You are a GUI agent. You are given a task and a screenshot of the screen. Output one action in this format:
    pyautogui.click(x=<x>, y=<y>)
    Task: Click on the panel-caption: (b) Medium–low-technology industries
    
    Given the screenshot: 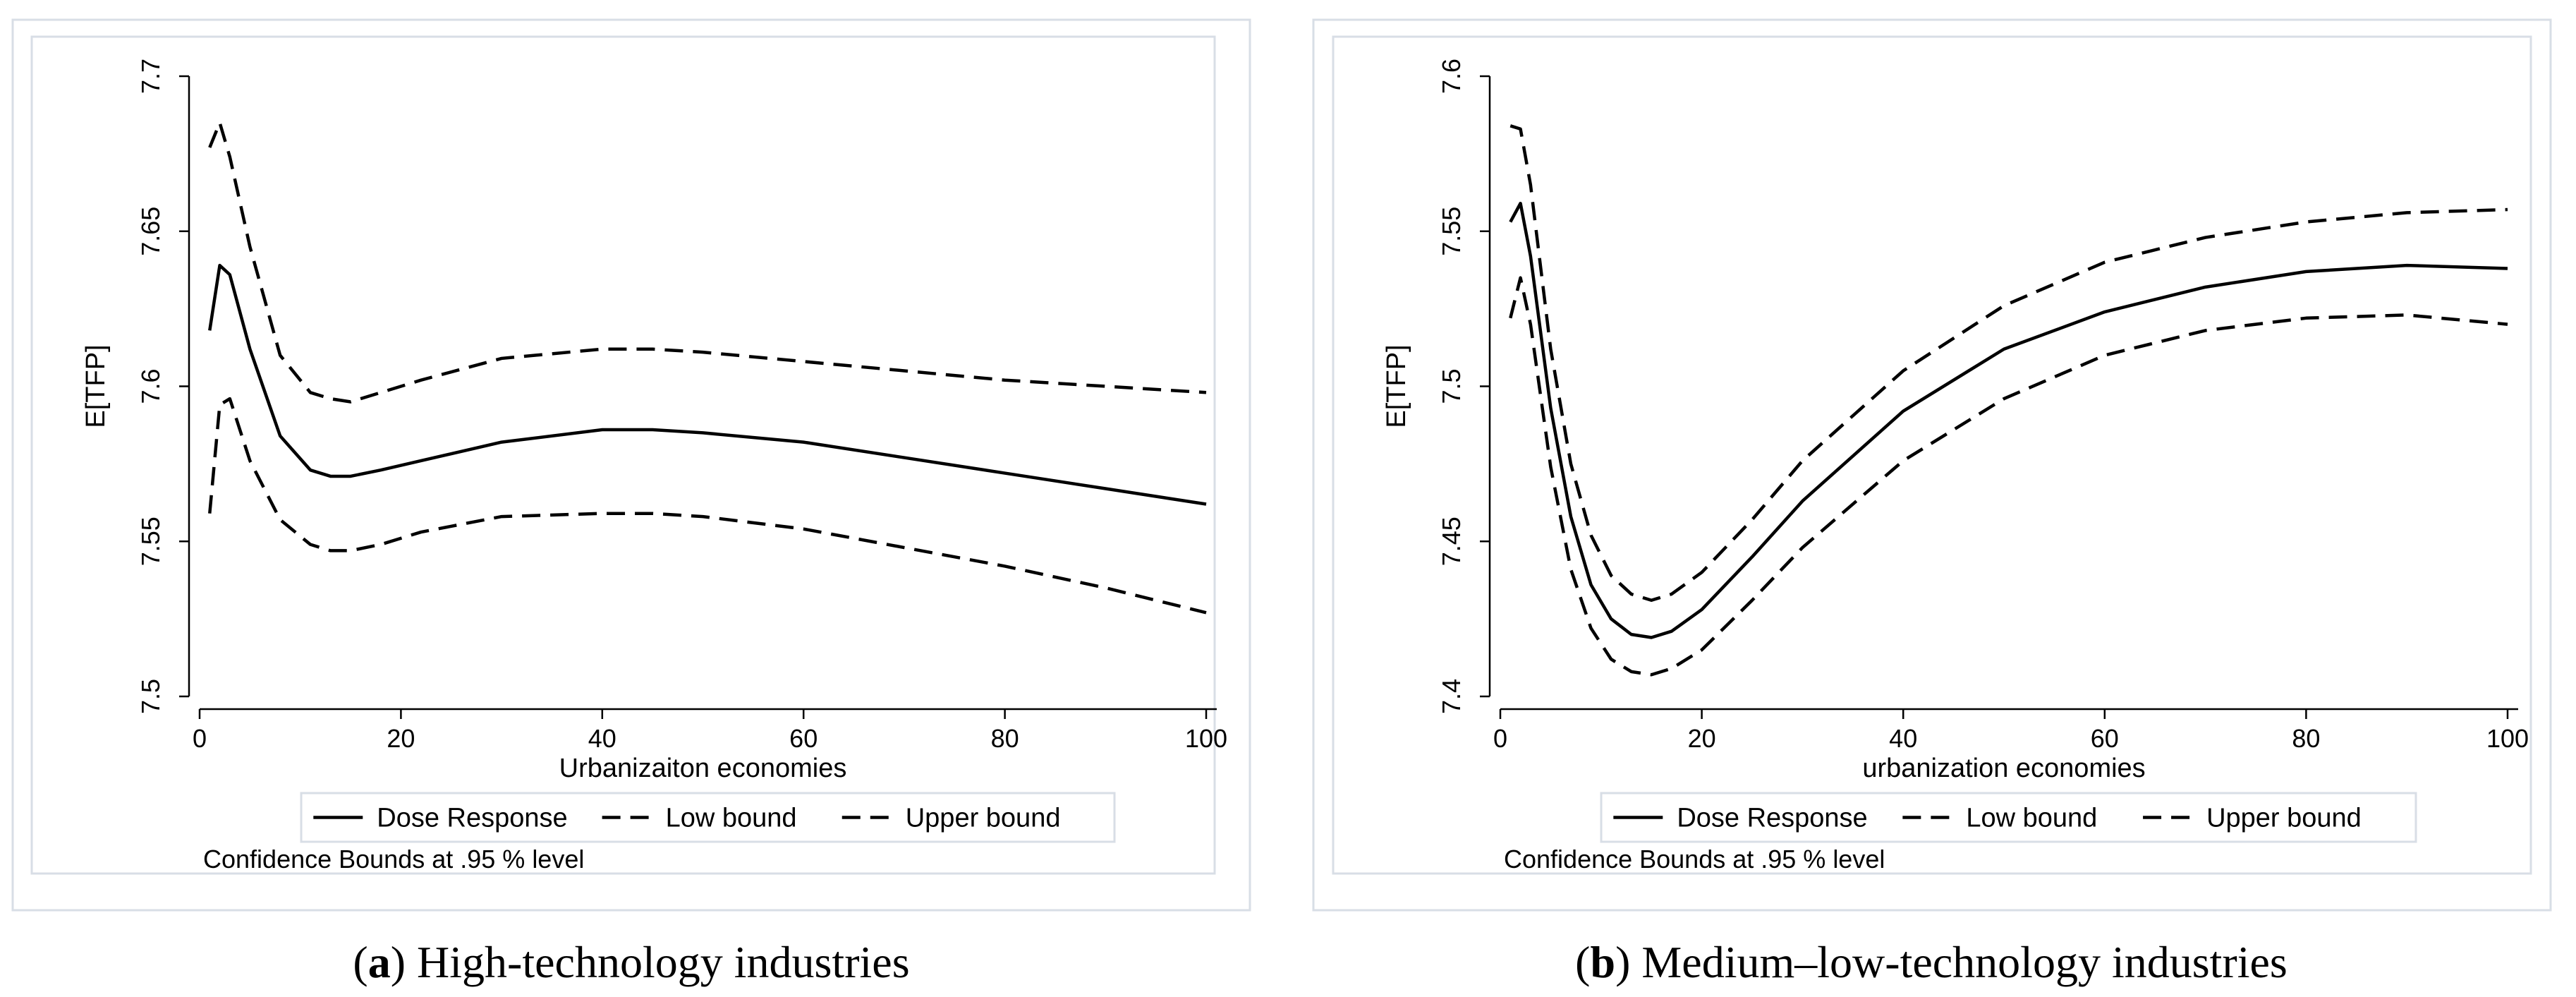 What is the action you would take?
    pyautogui.click(x=1931, y=962)
    